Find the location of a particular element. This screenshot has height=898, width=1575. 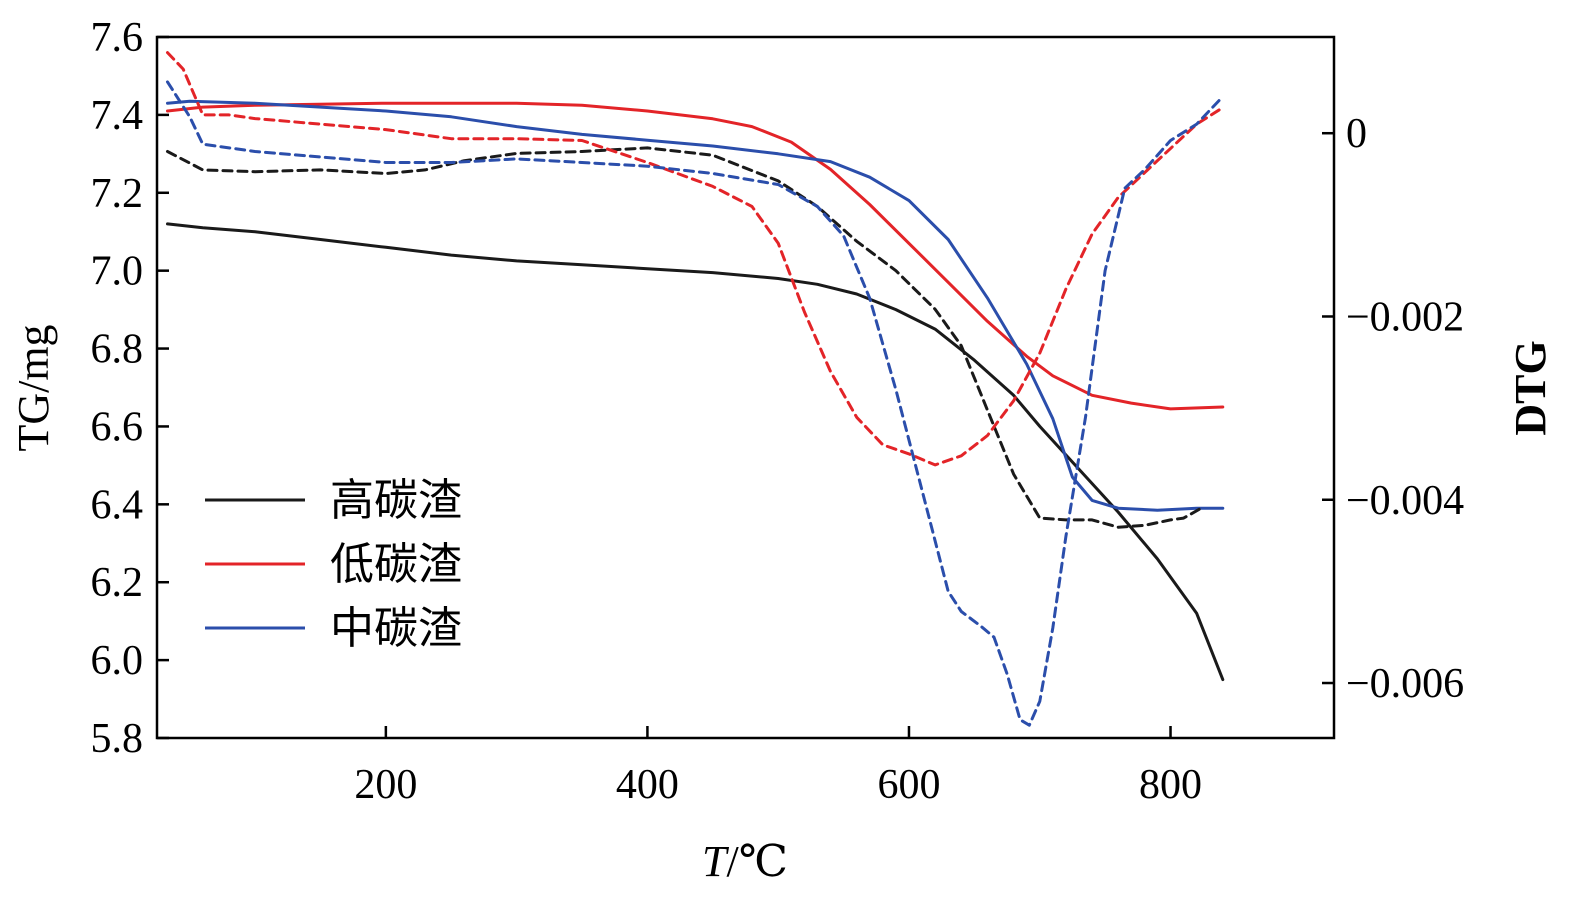

x-tick-label: 800 is located at coordinates (1170, 785).